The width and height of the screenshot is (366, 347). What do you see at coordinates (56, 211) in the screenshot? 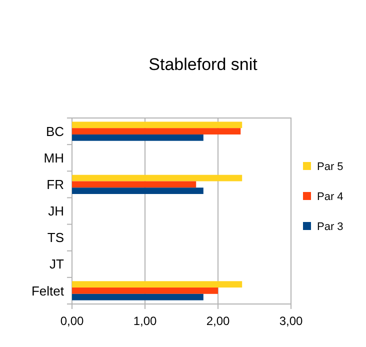
I see `y-tick-label: JH` at bounding box center [56, 211].